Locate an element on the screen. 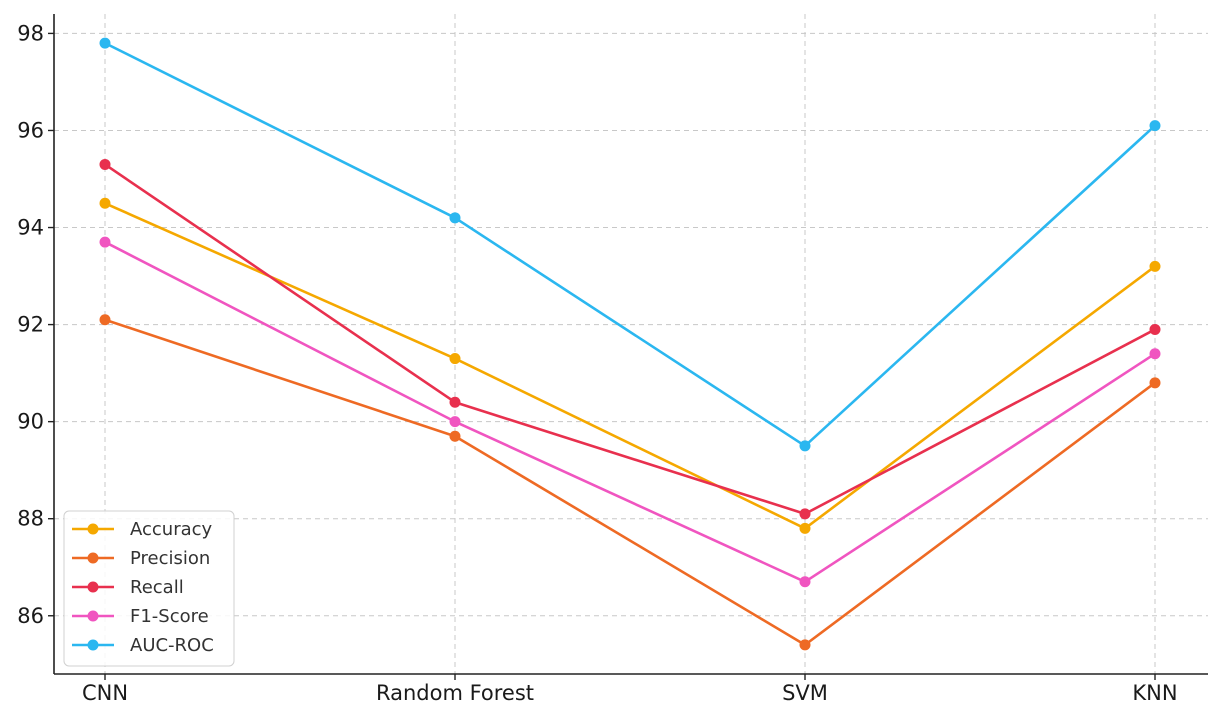 Image resolution: width=1222 pixels, height=719 pixels. legend-item: Accuracy is located at coordinates (142, 529).